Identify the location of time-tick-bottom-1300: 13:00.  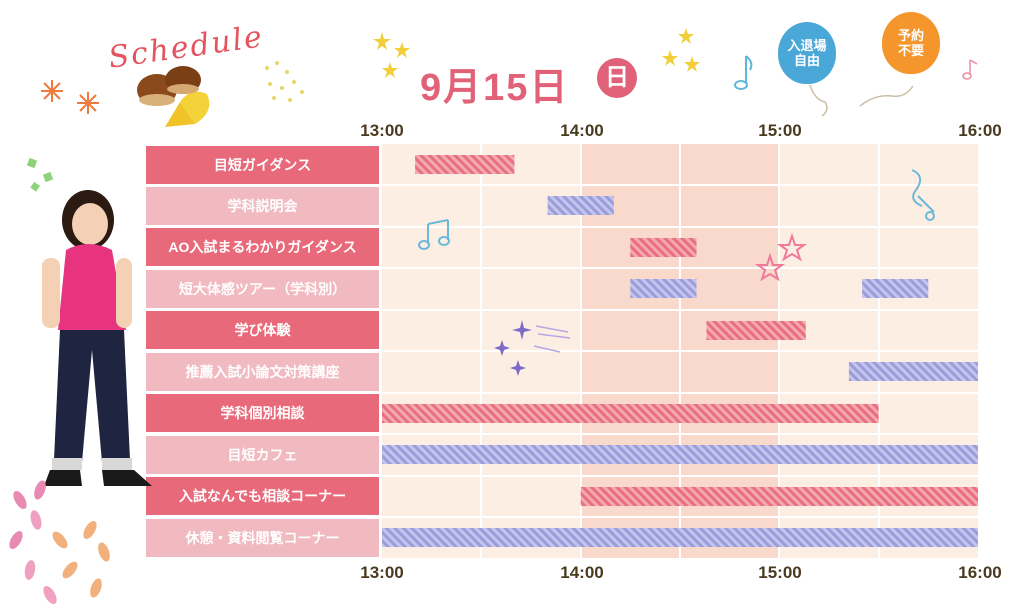
(382, 572).